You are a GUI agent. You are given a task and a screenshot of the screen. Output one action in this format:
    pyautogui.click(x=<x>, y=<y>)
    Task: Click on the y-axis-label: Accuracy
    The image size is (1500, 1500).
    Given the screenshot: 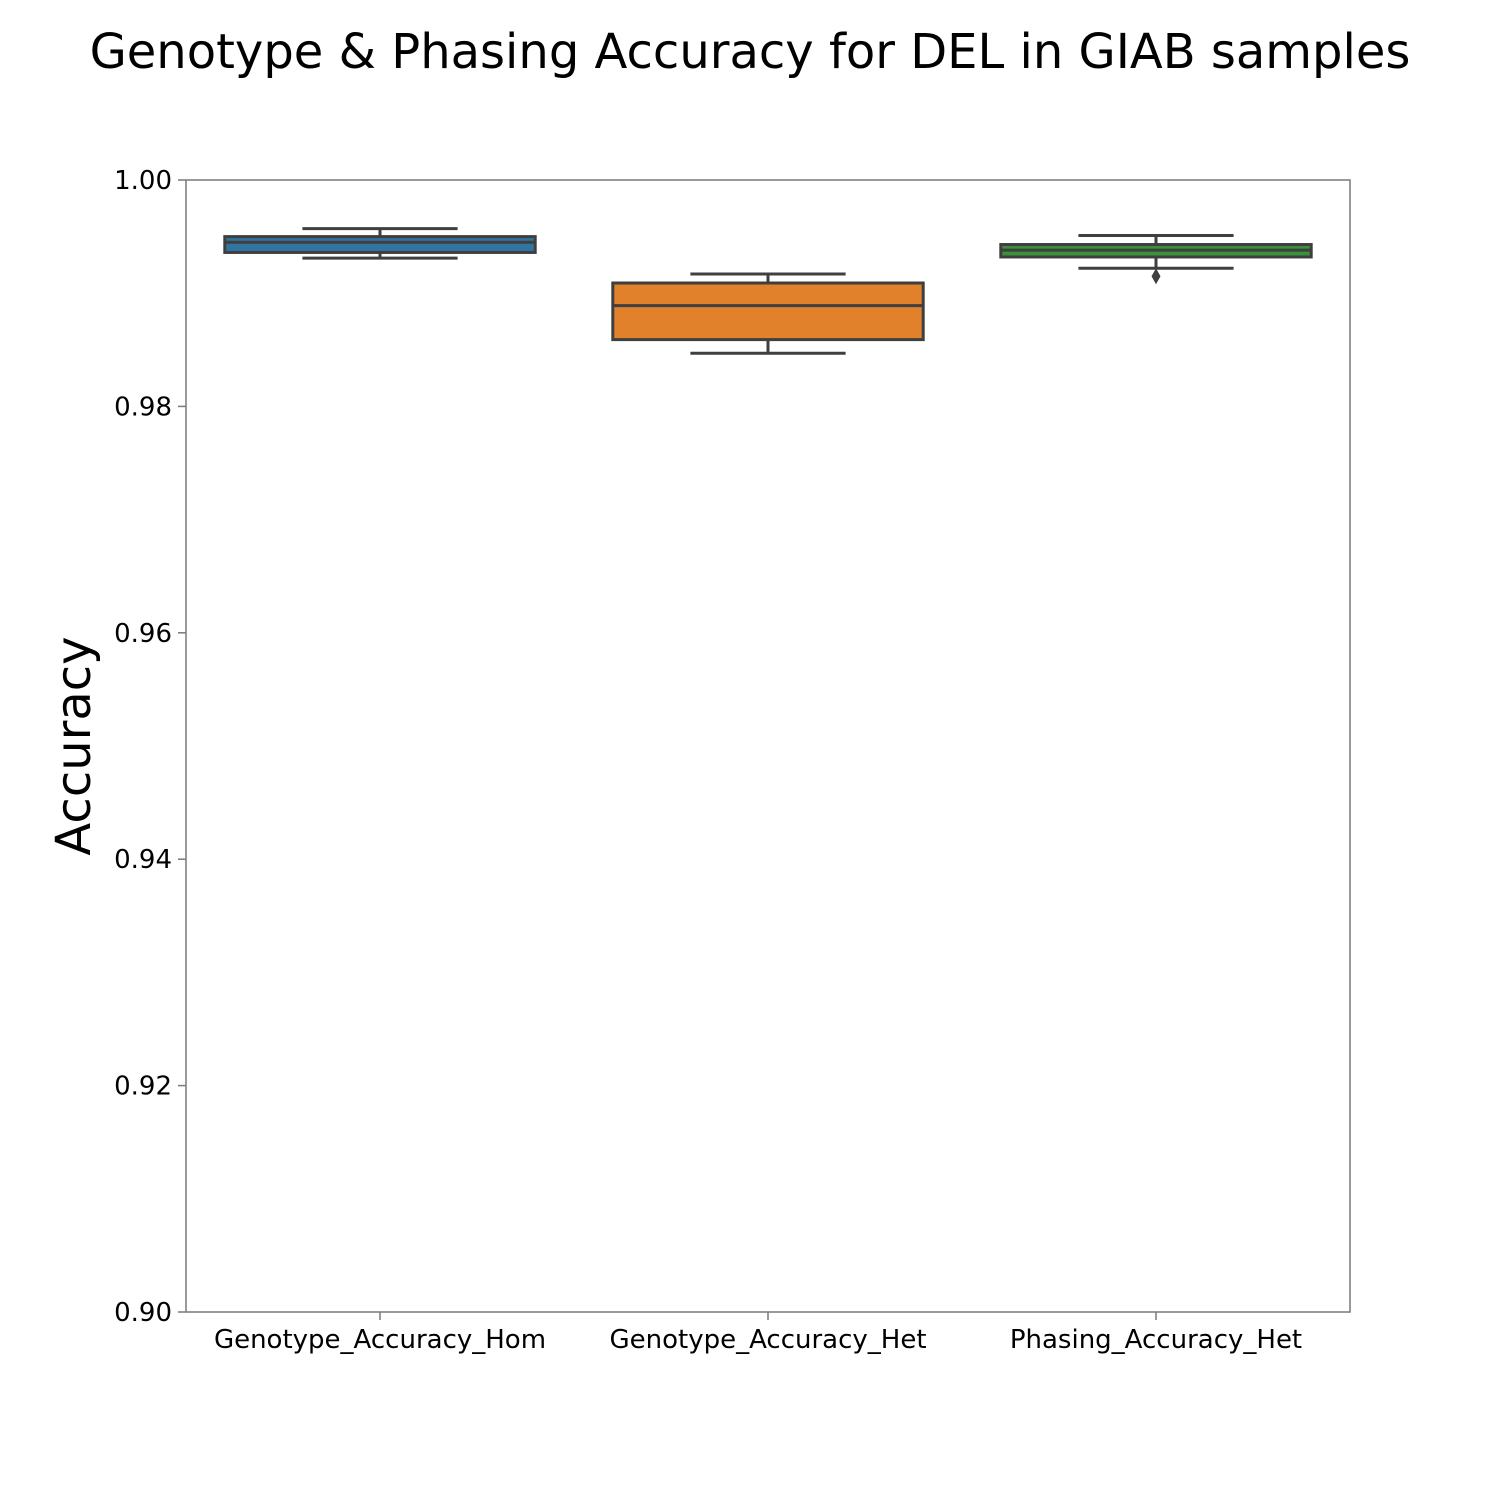 What is the action you would take?
    pyautogui.click(x=74, y=745)
    